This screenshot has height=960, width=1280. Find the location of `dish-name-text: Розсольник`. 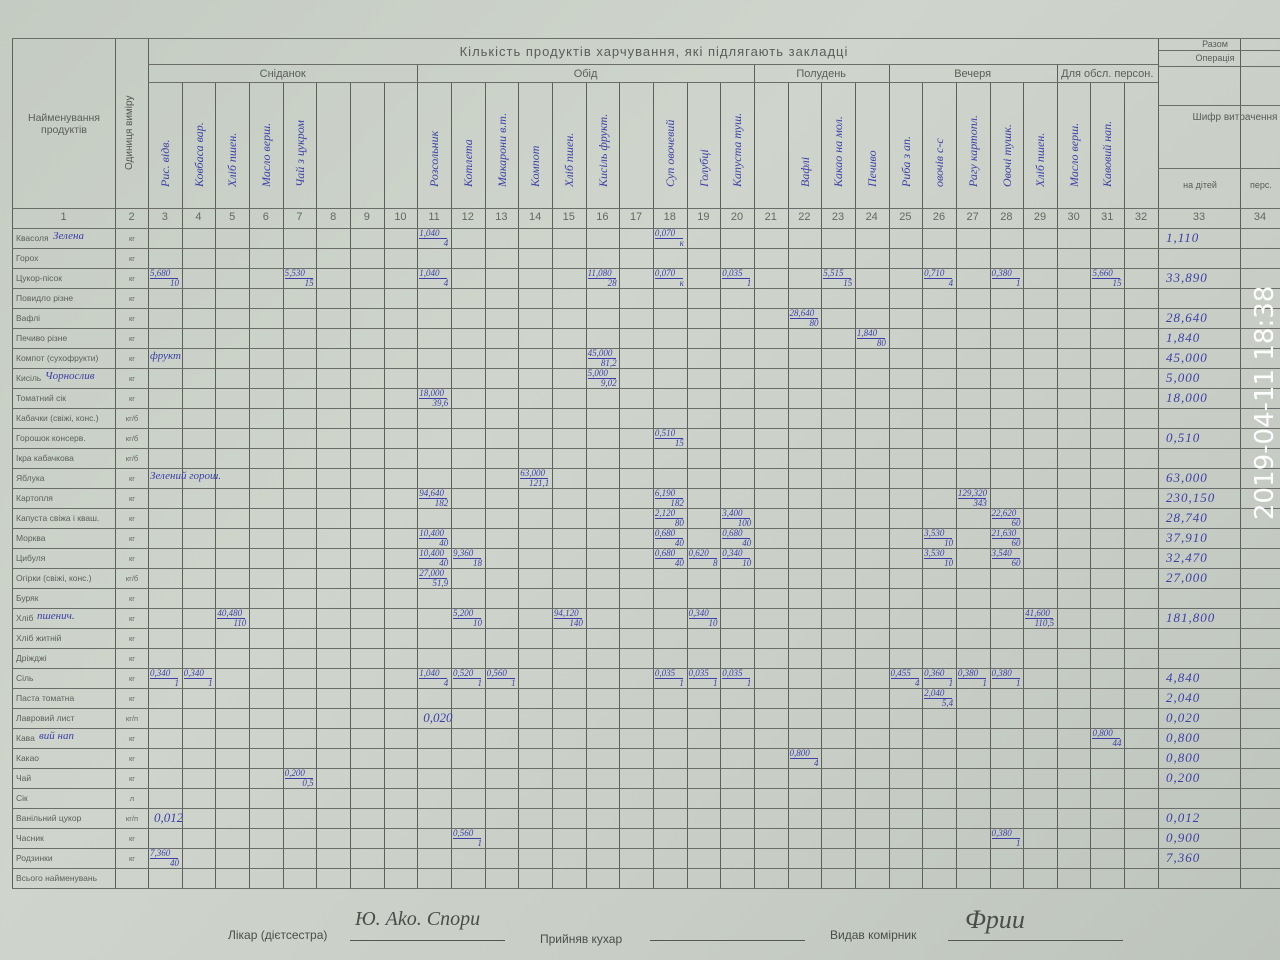

dish-name-text: Розсольник is located at coordinates (434, 158).